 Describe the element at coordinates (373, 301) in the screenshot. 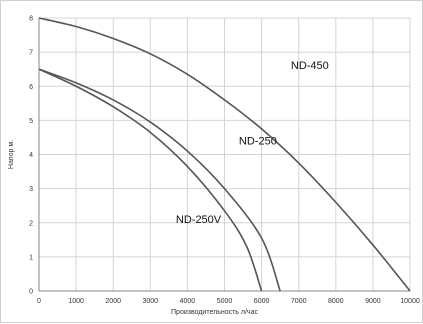

I see `x-tick-label: 9000` at that location.